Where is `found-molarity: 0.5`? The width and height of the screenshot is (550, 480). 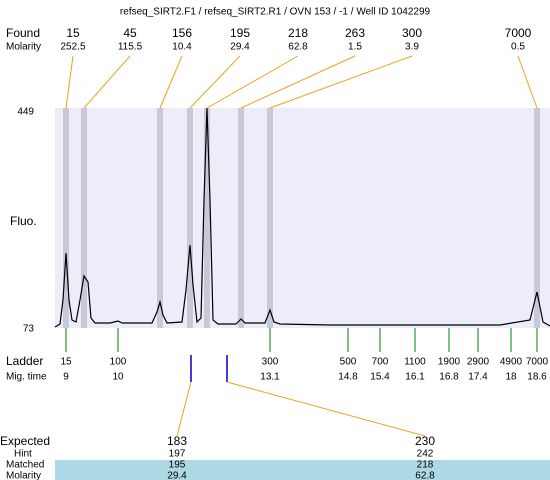 found-molarity: 0.5 is located at coordinates (518, 47).